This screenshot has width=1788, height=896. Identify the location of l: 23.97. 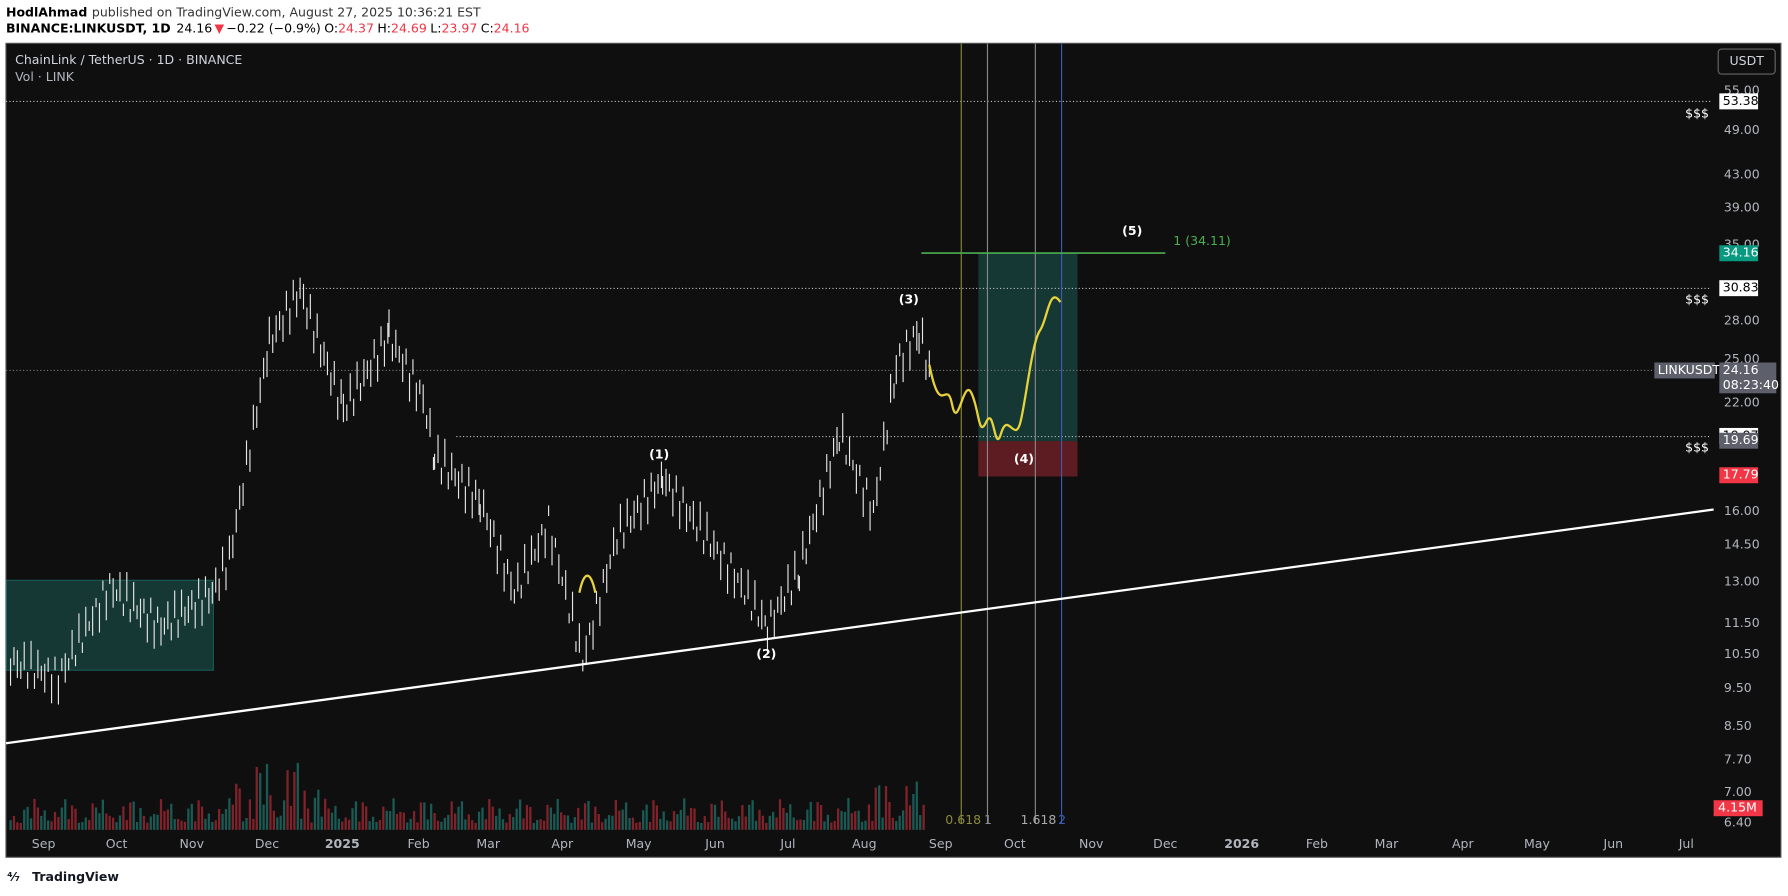
(459, 27).